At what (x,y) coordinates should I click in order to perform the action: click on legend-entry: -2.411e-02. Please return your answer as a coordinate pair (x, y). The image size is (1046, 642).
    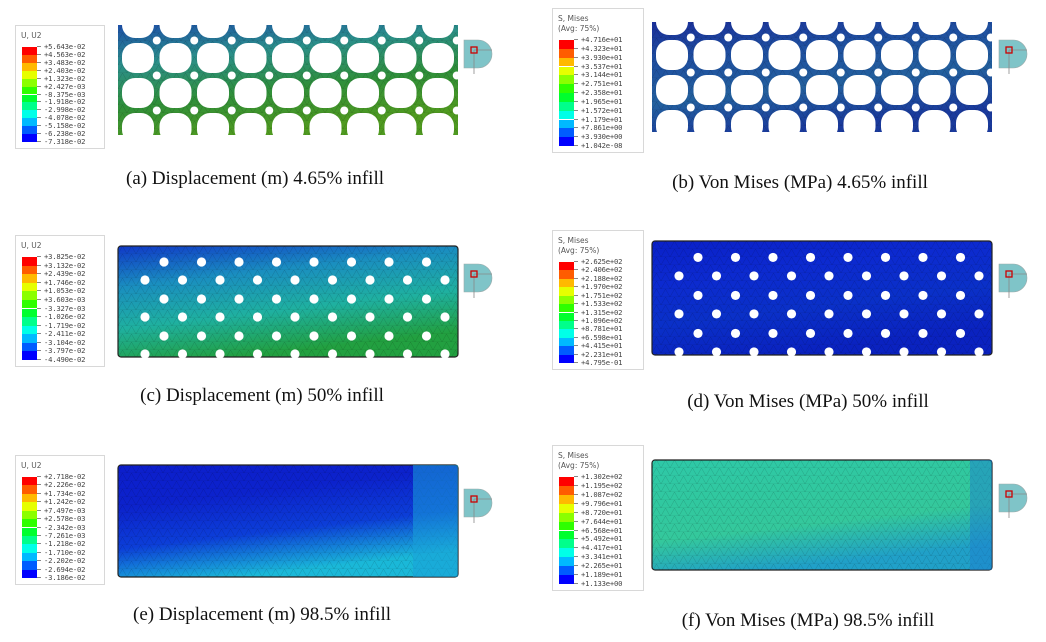
    Looking at the image, I should click on (62, 336).